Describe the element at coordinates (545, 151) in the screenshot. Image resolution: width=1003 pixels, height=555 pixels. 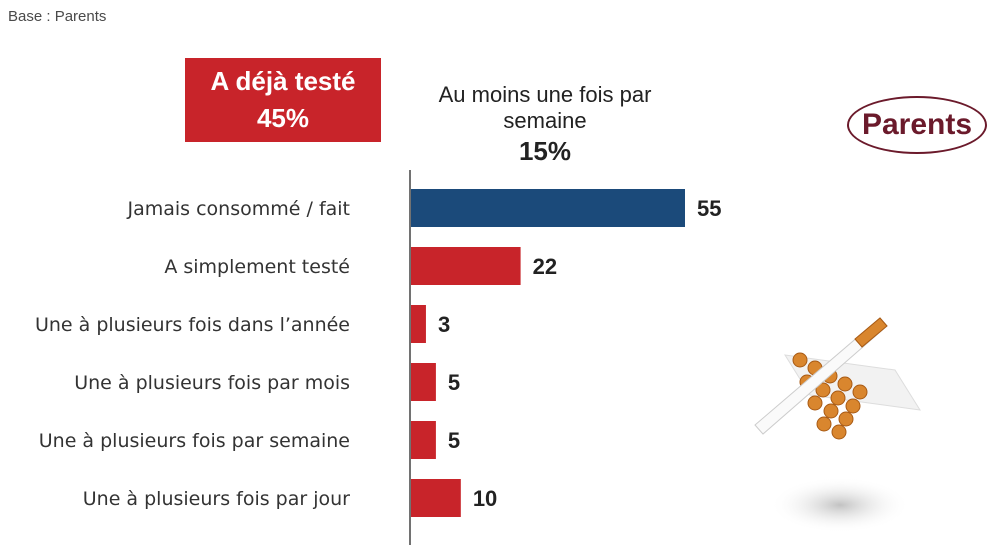
I see `weekly-value: 15%` at that location.